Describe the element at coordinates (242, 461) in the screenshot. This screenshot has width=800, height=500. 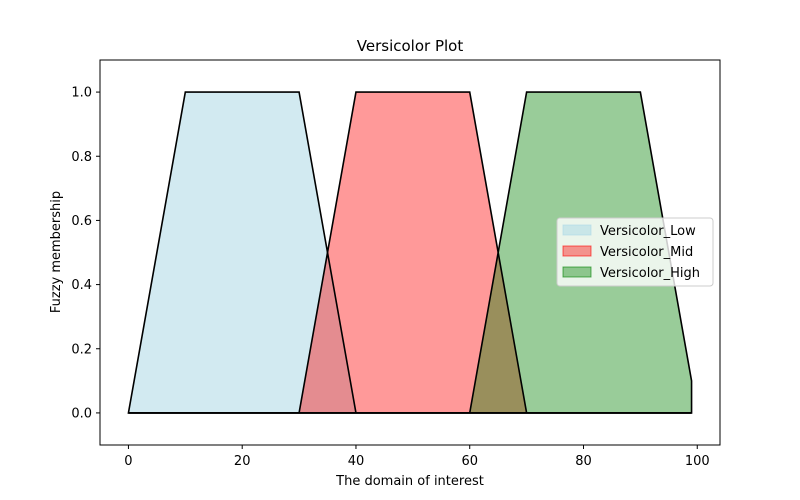
I see `x-tick-label: 20` at that location.